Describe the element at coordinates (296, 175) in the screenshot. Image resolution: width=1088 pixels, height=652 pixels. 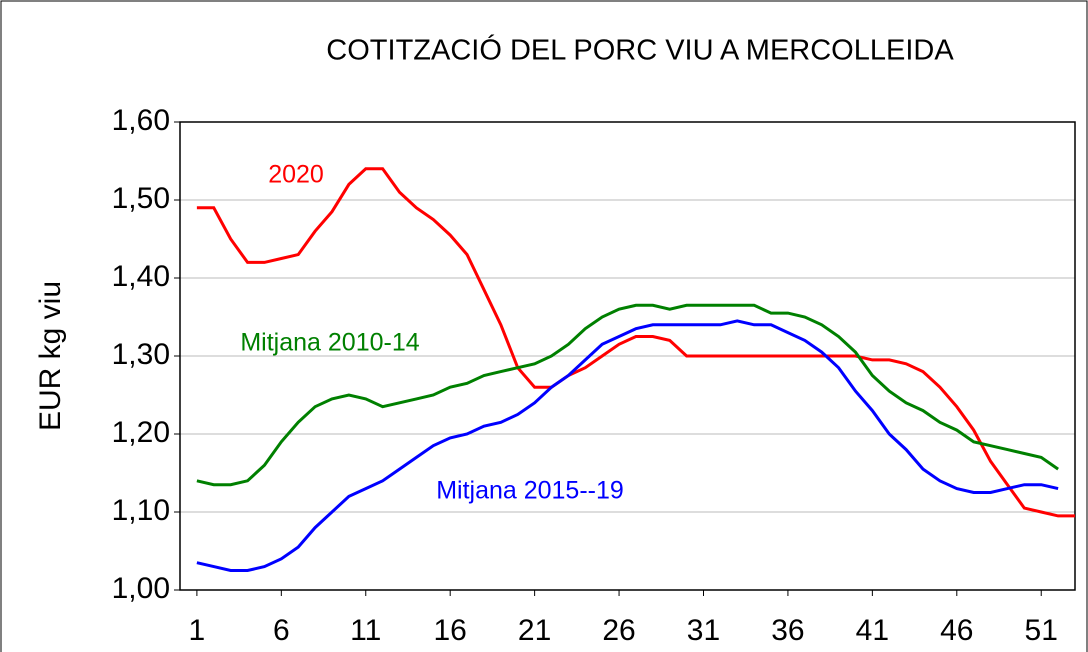
I see `series-label: 2020` at that location.